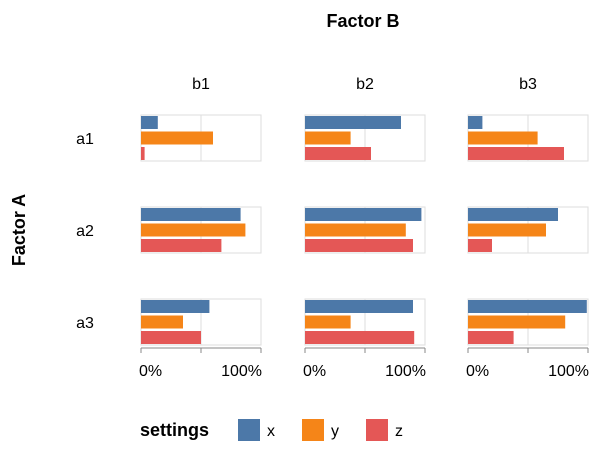  Describe the element at coordinates (480, 245) in the screenshot. I see `bar-a2-b3-z` at that location.